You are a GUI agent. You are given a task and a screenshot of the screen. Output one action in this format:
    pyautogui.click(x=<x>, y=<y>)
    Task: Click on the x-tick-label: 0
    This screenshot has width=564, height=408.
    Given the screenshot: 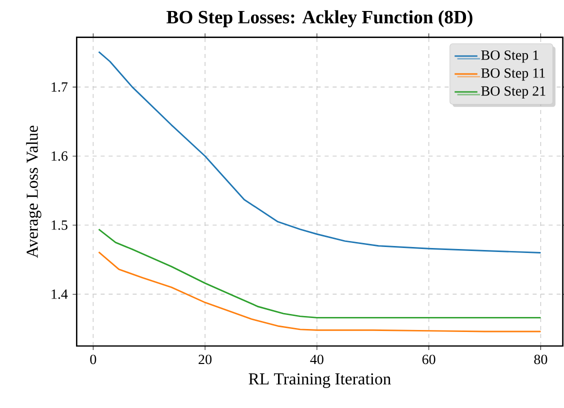 What is the action you would take?
    pyautogui.click(x=93, y=359)
    